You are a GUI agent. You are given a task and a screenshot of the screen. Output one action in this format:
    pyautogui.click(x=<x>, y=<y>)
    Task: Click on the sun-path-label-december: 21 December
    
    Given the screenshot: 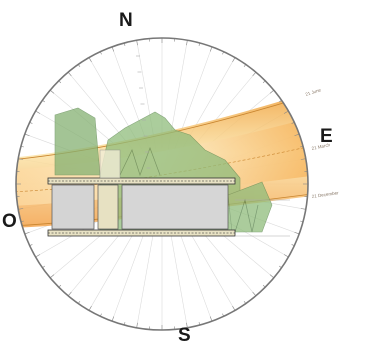 What is the action you would take?
    pyautogui.click(x=325, y=194)
    